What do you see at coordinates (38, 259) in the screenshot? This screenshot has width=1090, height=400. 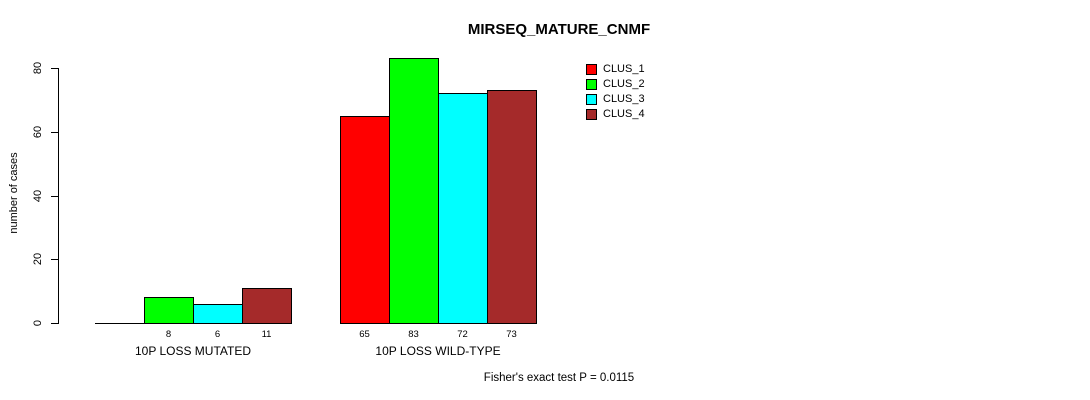 I see `y-axis-tick-label: 20` at bounding box center [38, 259].